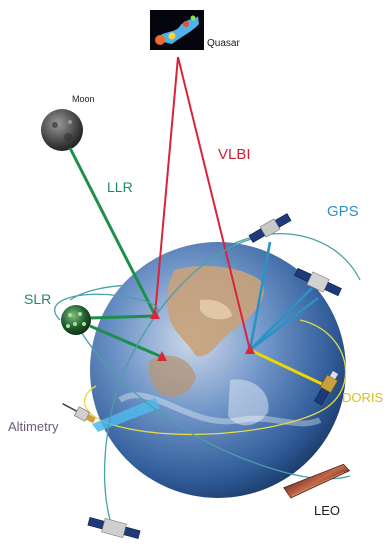 The image size is (391, 558). I want to click on leo-satellite-icon, so click(317, 481).